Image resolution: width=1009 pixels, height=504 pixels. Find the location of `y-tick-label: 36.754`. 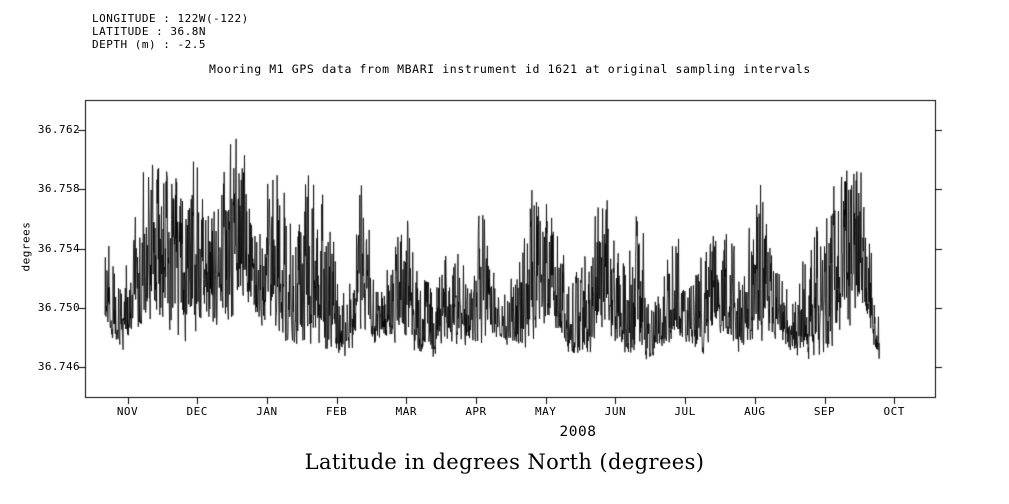

y-tick-label: 36.754 is located at coordinates (58, 248).